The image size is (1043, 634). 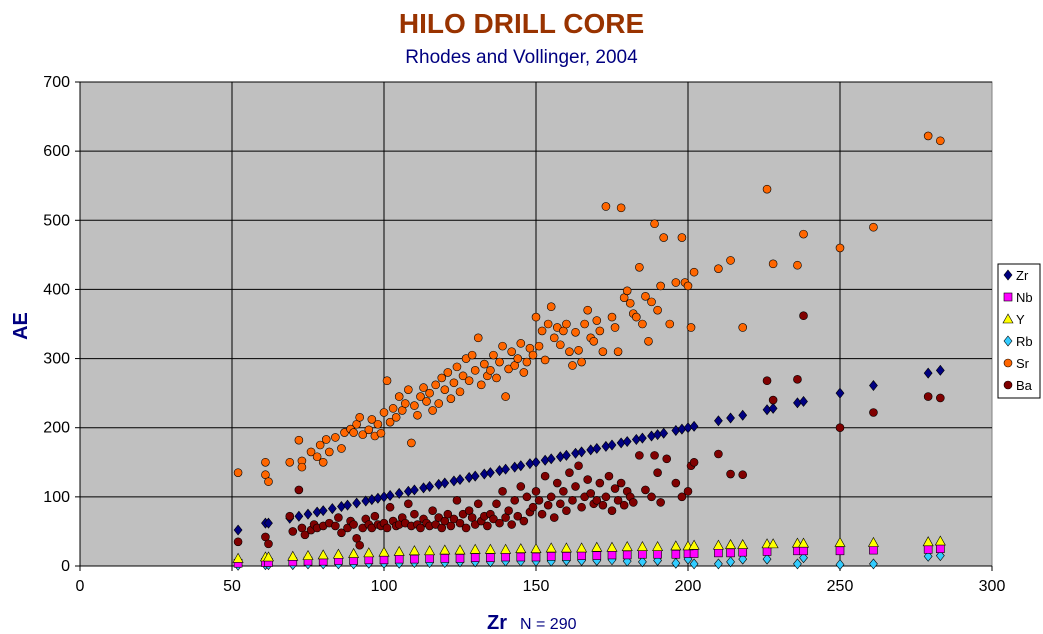 What do you see at coordinates (56, 359) in the screenshot?
I see `y-tick-label: 300` at bounding box center [56, 359].